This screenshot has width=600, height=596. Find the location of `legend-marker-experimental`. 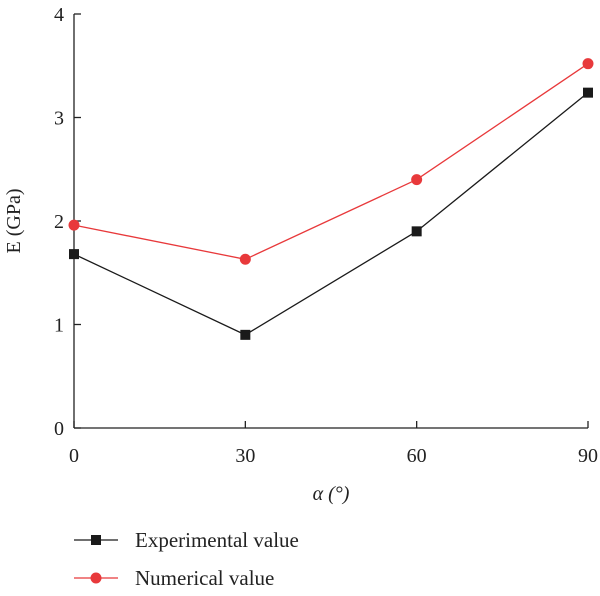

legend-marker-experimental is located at coordinates (96, 540).